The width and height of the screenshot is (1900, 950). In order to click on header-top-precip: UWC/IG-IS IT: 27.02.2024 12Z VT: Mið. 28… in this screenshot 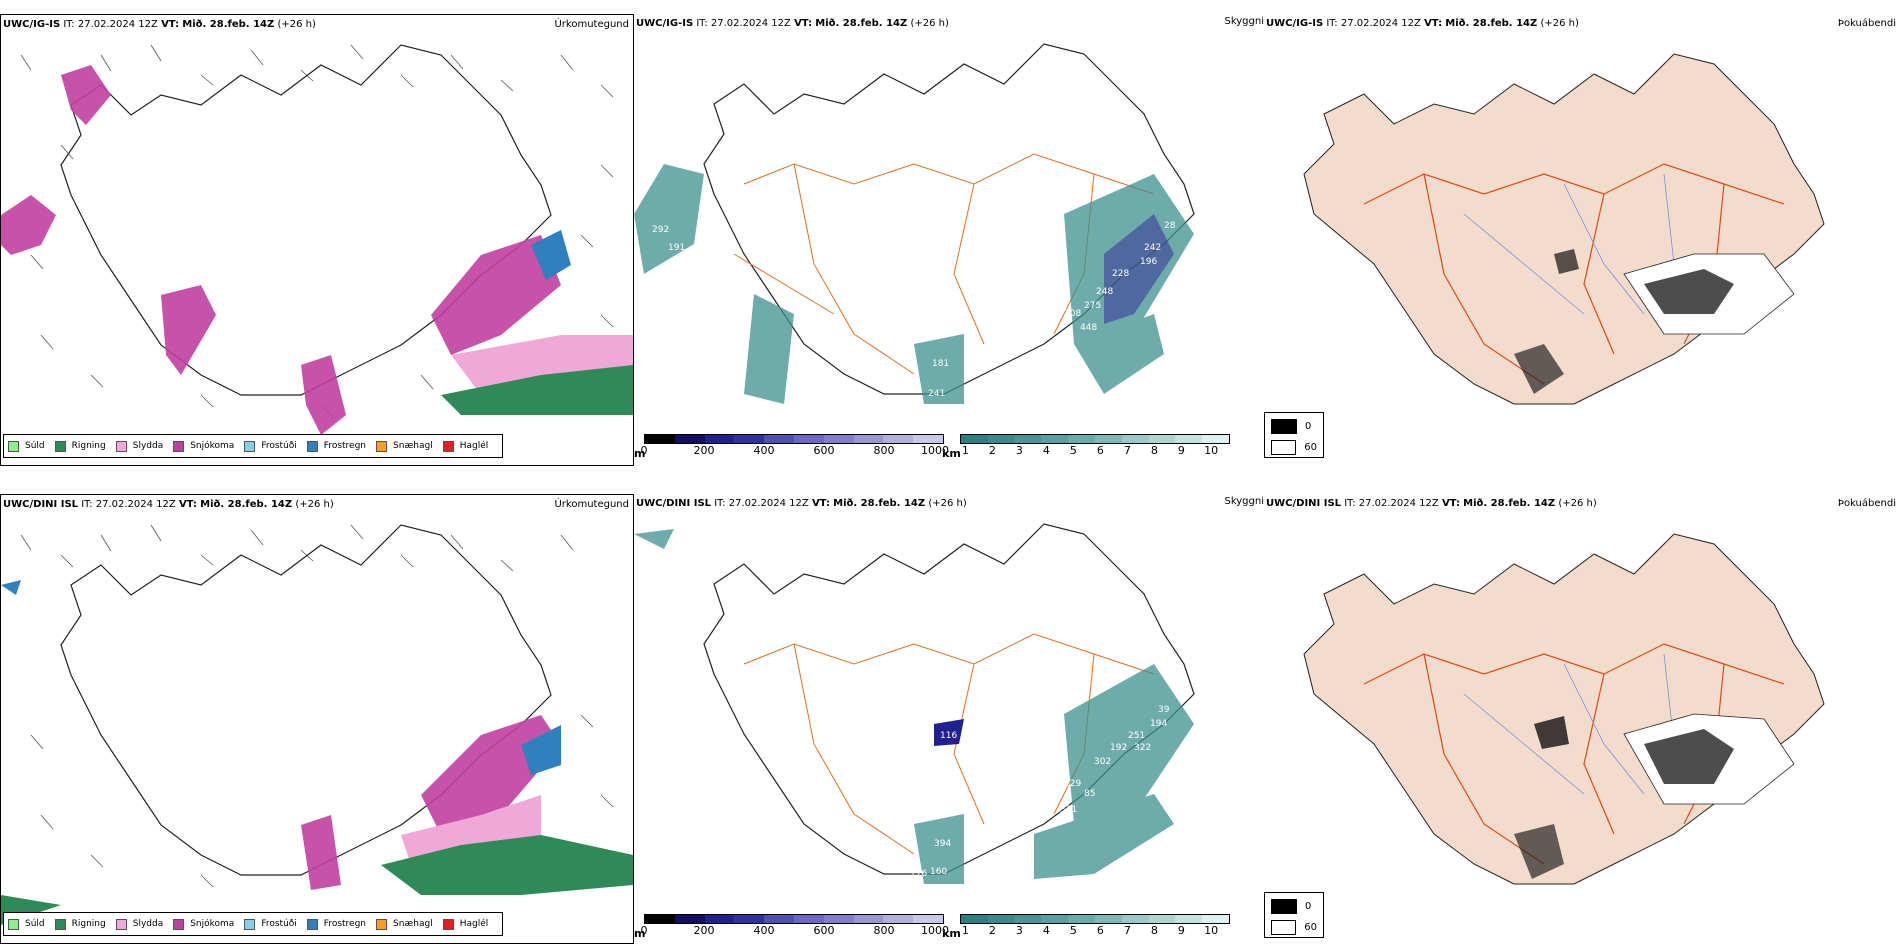, I will do `click(159, 24)`.